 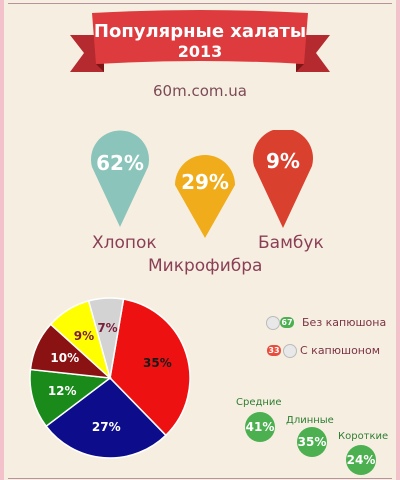 I want to click on robe-with-hood-icon, so click(x=290, y=351).